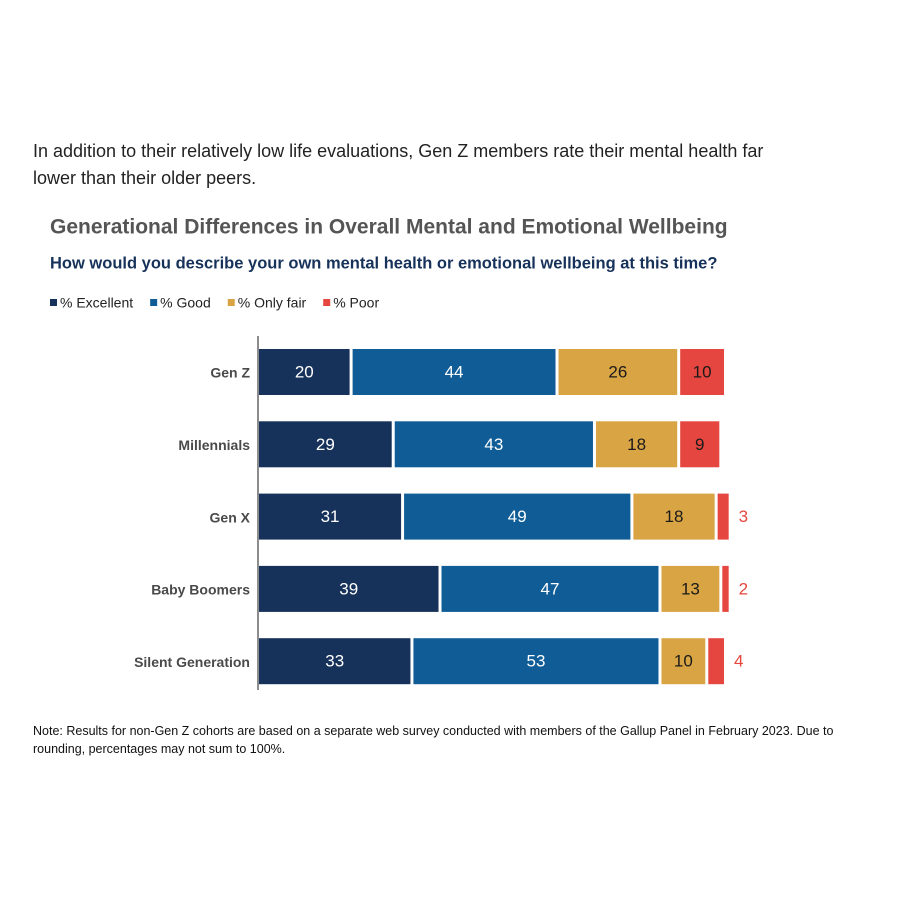 This screenshot has height=900, width=900. I want to click on value-label: 26, so click(617, 371).